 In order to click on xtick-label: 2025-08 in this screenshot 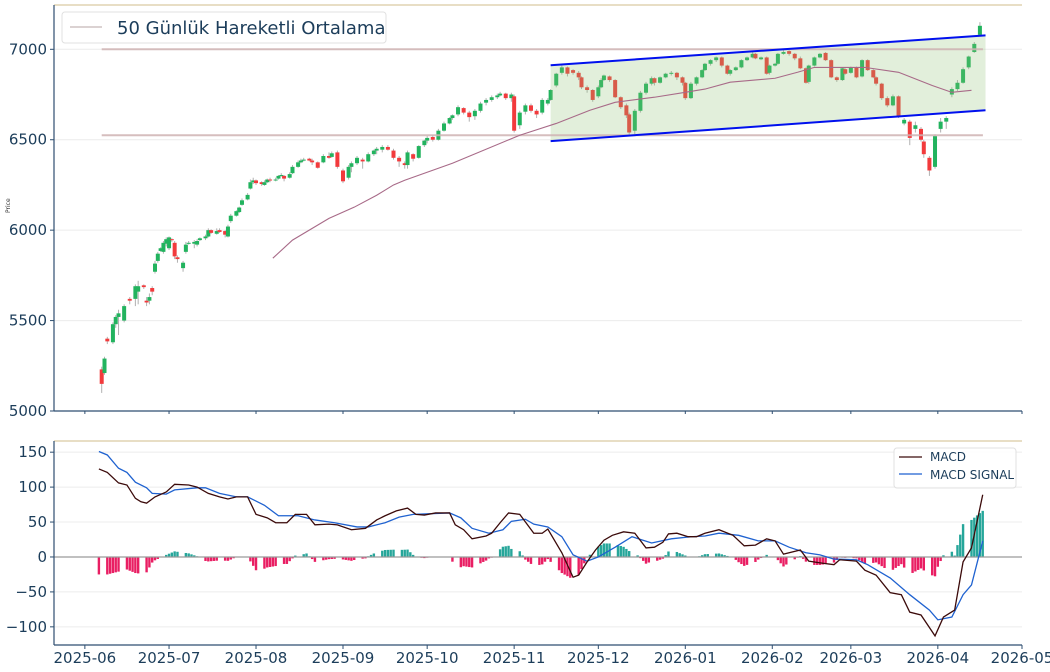, I will do `click(256, 658)`.